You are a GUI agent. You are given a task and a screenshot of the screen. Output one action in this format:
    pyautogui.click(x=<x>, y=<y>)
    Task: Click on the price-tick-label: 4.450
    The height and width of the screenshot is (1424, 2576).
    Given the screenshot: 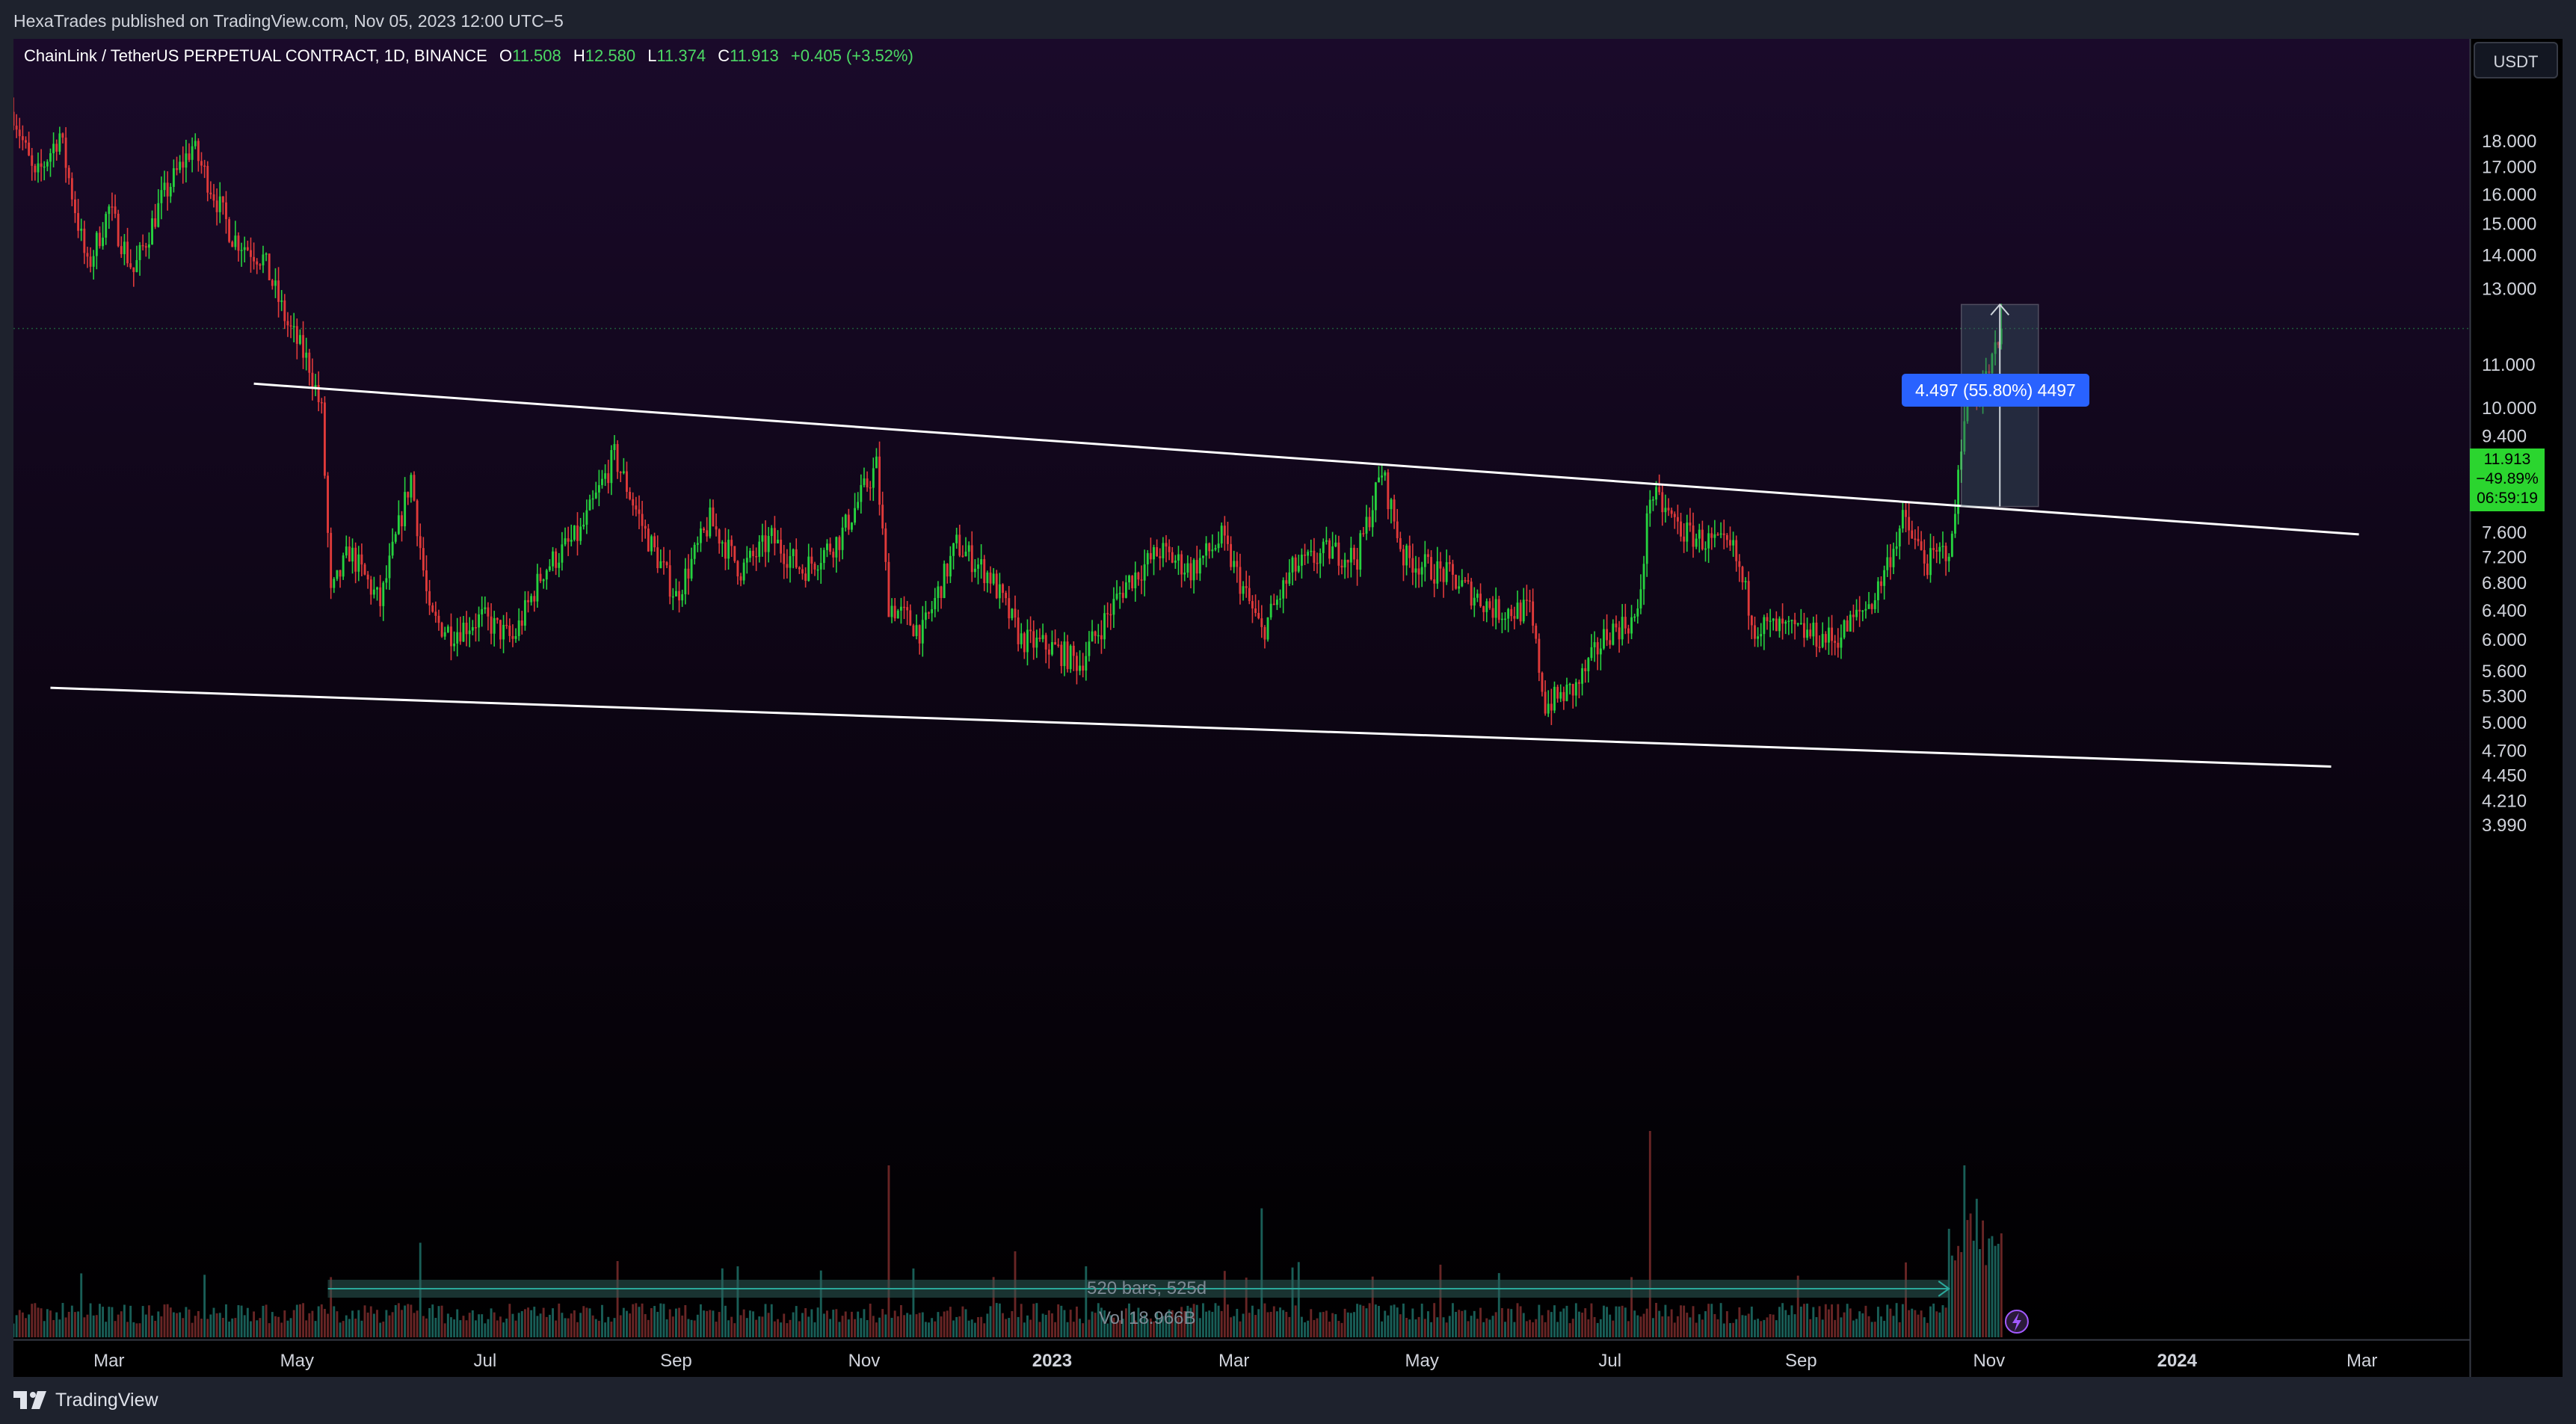 What is the action you would take?
    pyautogui.click(x=2504, y=776)
    